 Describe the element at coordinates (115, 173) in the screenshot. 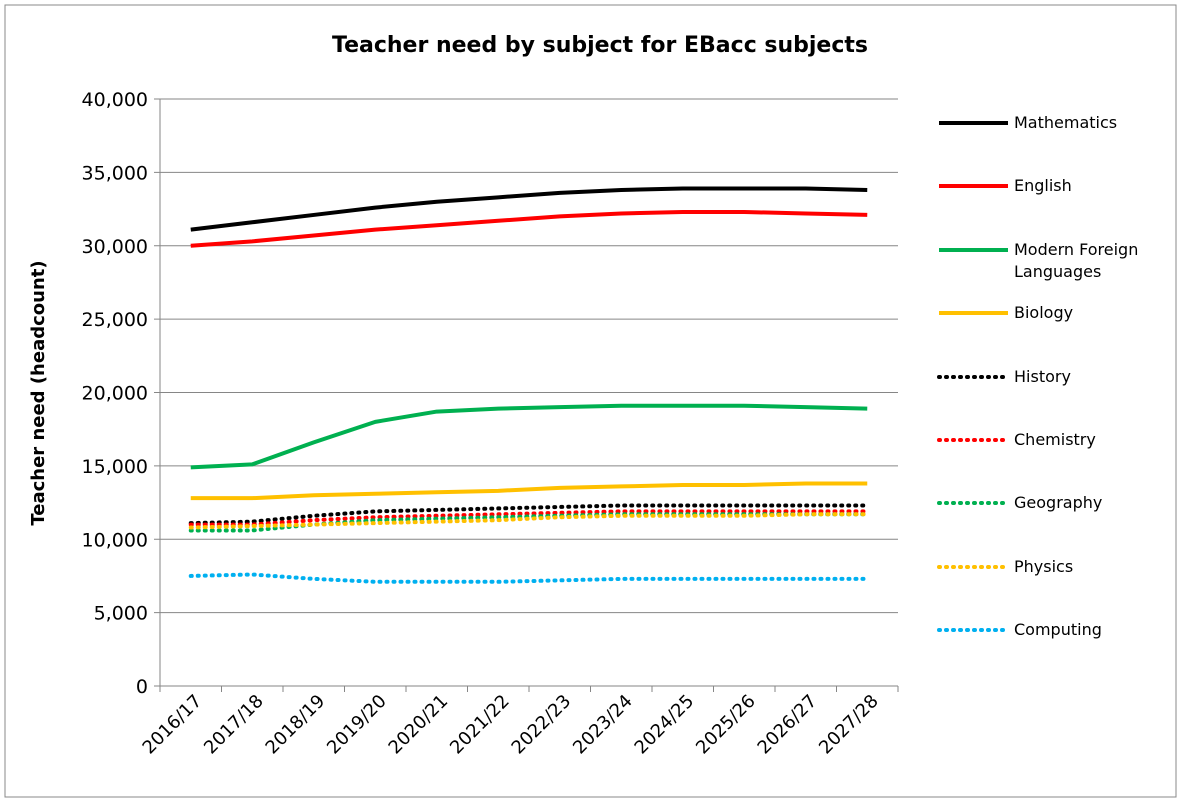

I see `y-tick-label: 35,000` at that location.